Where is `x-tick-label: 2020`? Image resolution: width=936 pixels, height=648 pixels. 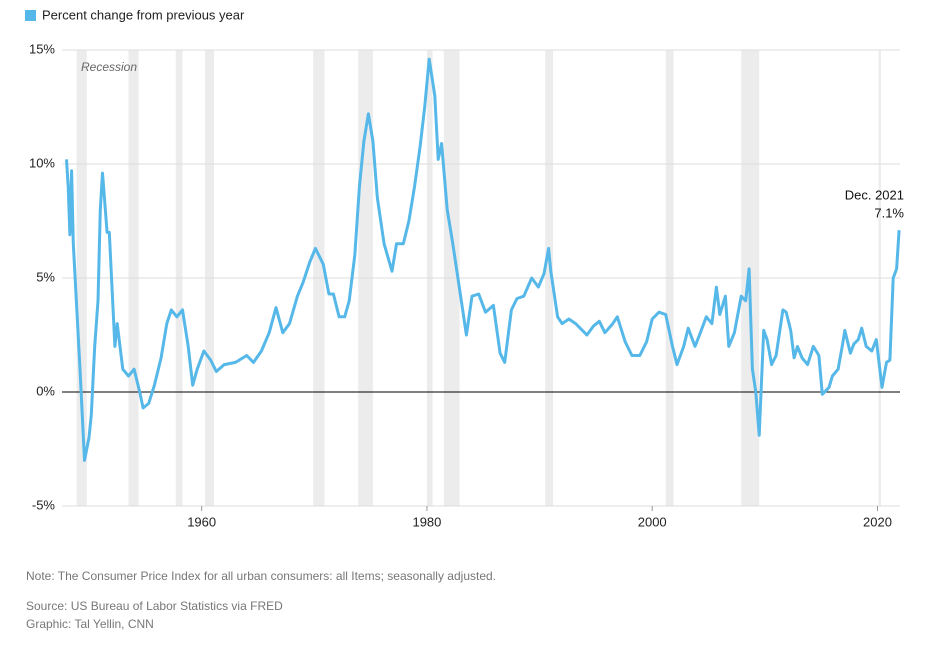
x-tick-label: 2020 is located at coordinates (877, 521).